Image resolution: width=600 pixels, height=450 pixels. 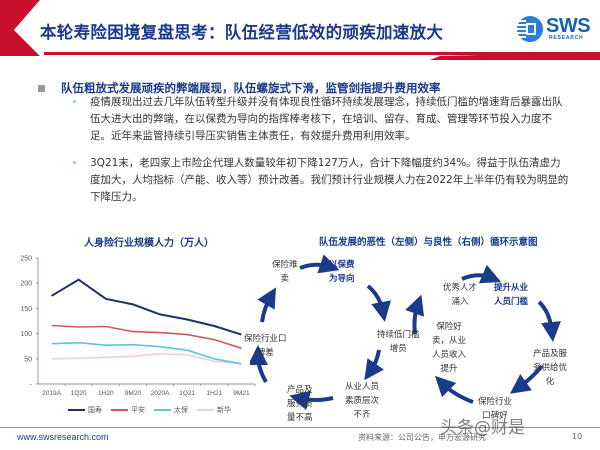 I want to click on vicious-cycle-node: 持续低门槛 增员, so click(x=398, y=342).